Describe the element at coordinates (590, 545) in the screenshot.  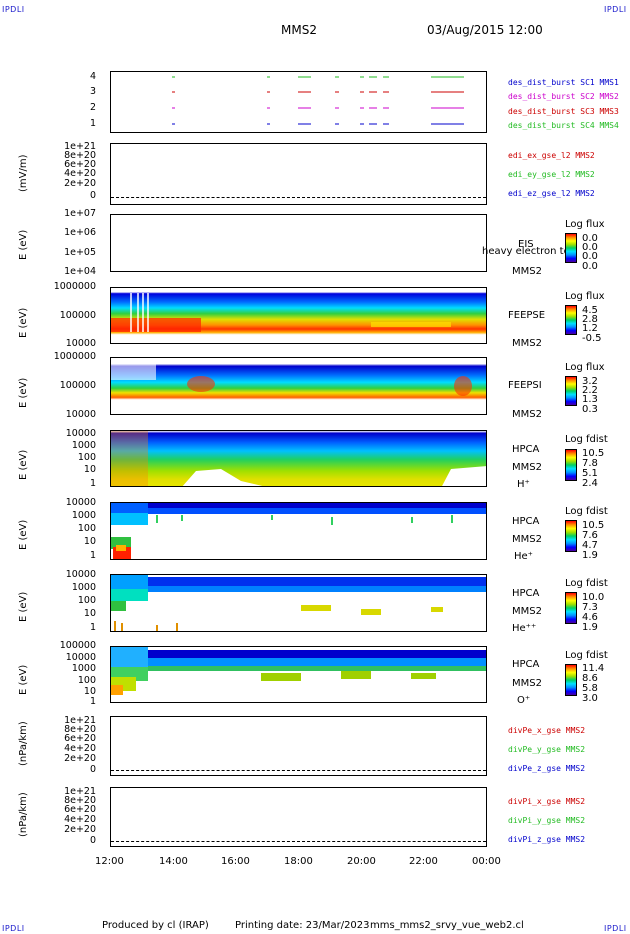
I see `colorbar-value: 4.7` at that location.